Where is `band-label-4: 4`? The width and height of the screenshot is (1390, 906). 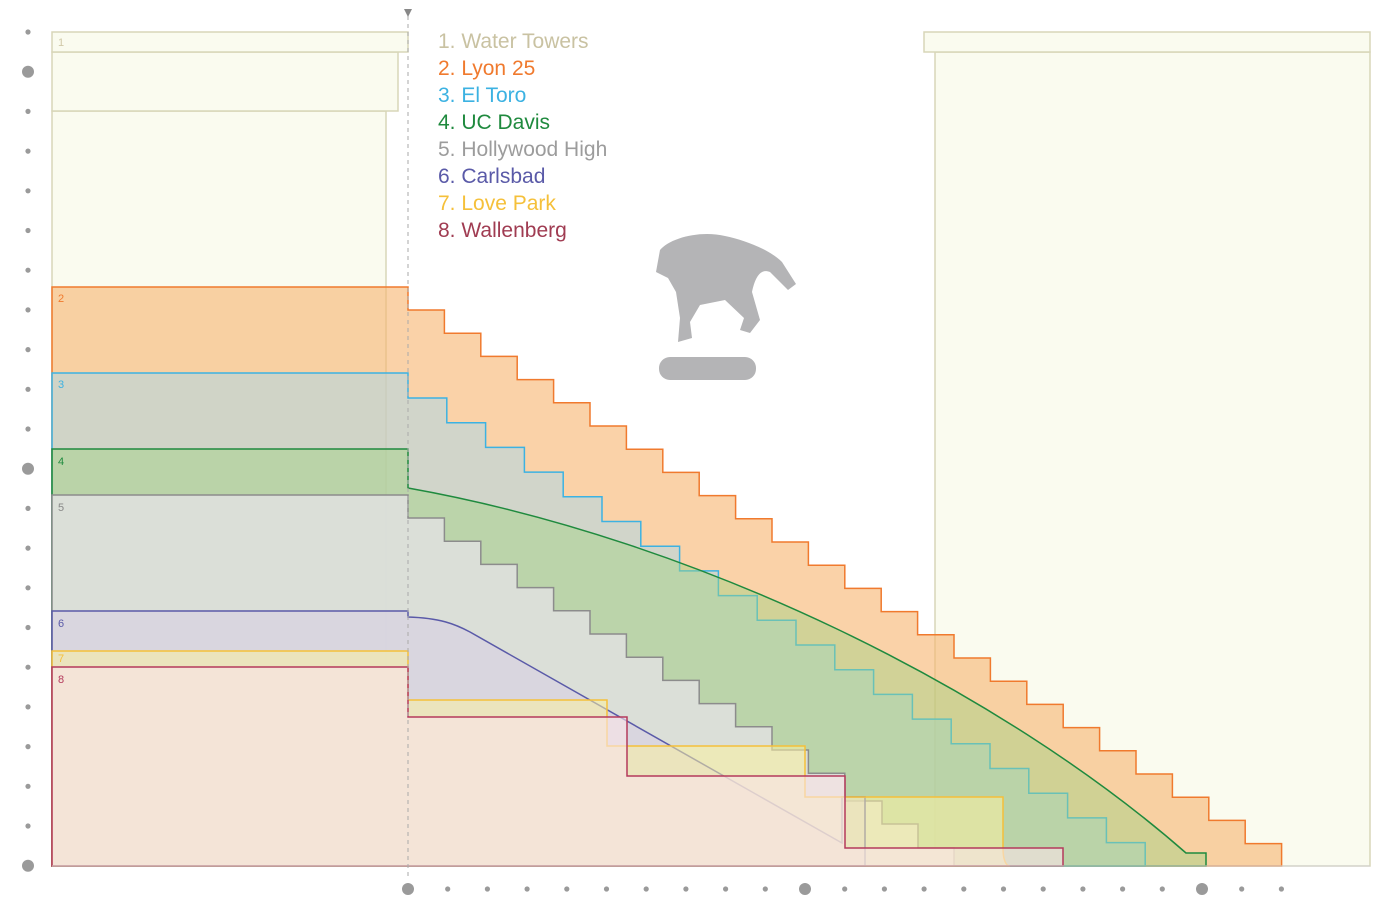
band-label-4: 4 is located at coordinates (61, 462).